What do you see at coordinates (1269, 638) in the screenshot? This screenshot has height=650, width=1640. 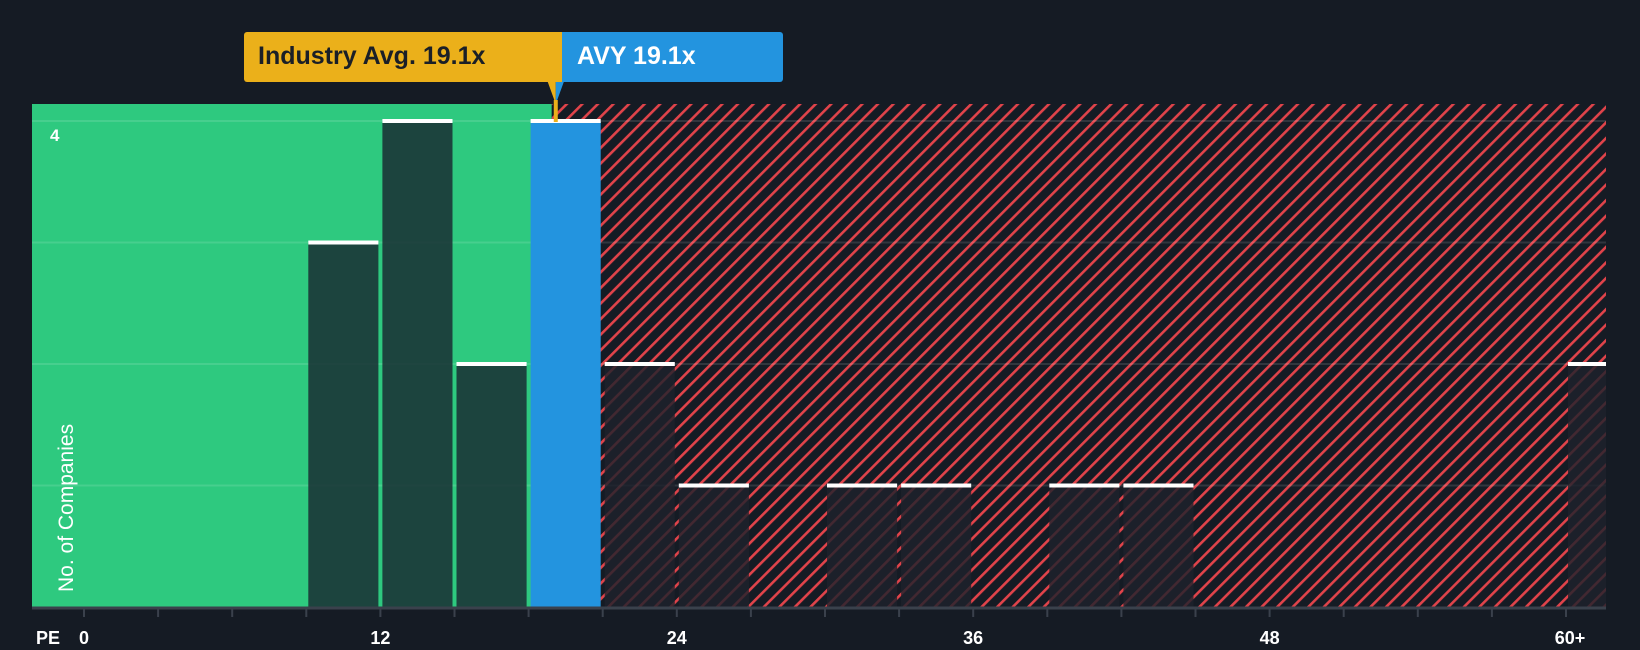 I see `x-axis-tick-label: 48` at bounding box center [1269, 638].